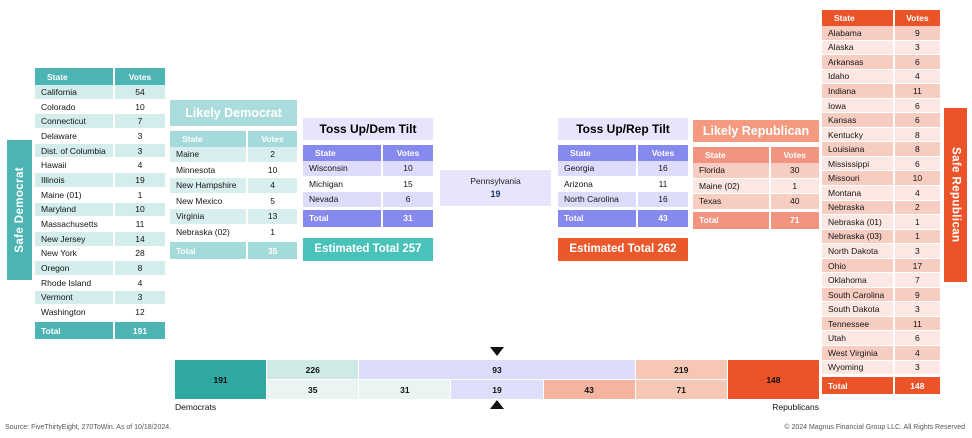 This screenshot has width=972, height=438. I want to click on table-row: Louisiana 8, so click(881, 149).